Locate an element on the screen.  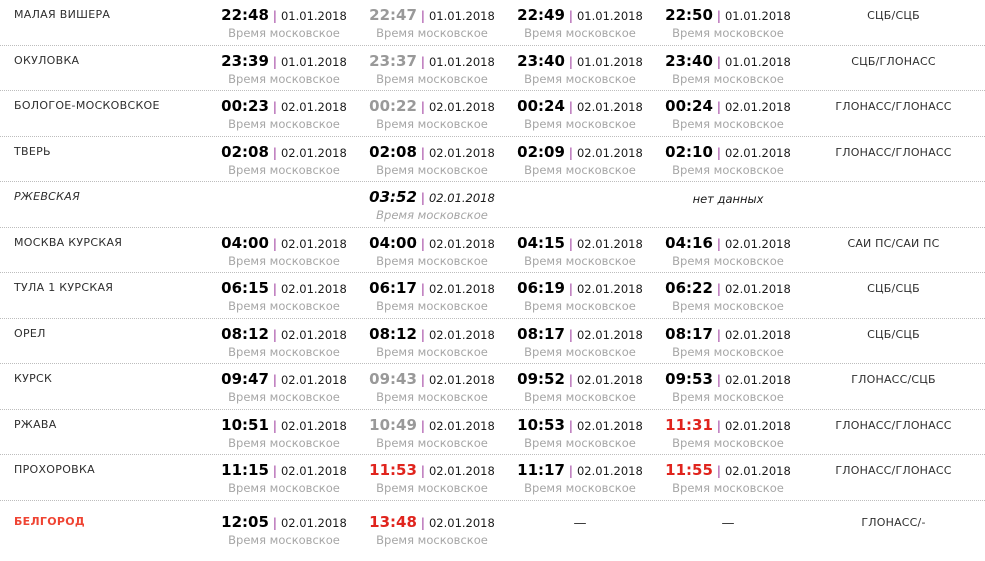
time-date-line: 11:17 | 02.01.2018 is located at coordinates (580, 470).